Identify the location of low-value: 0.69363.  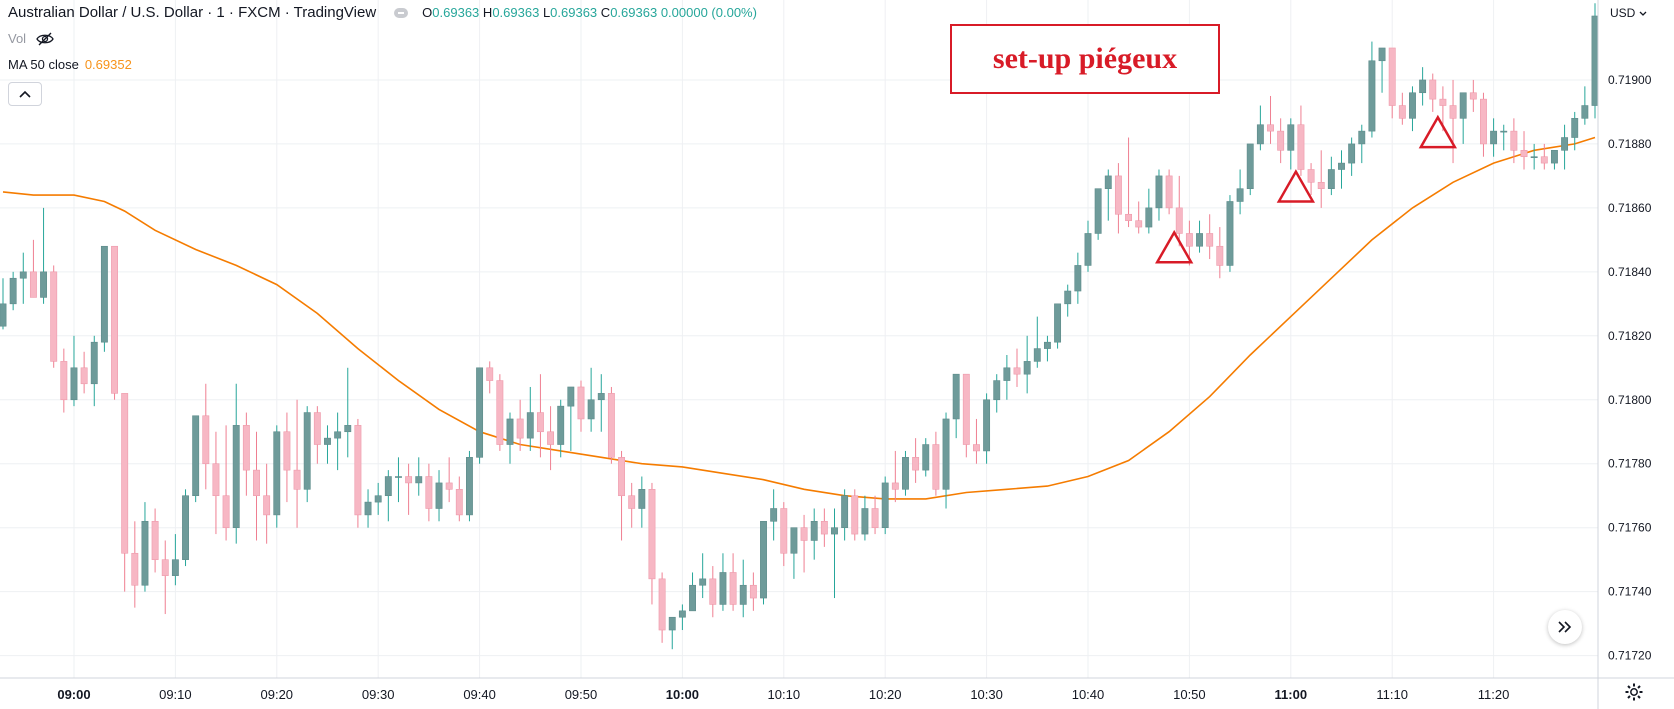
(574, 12).